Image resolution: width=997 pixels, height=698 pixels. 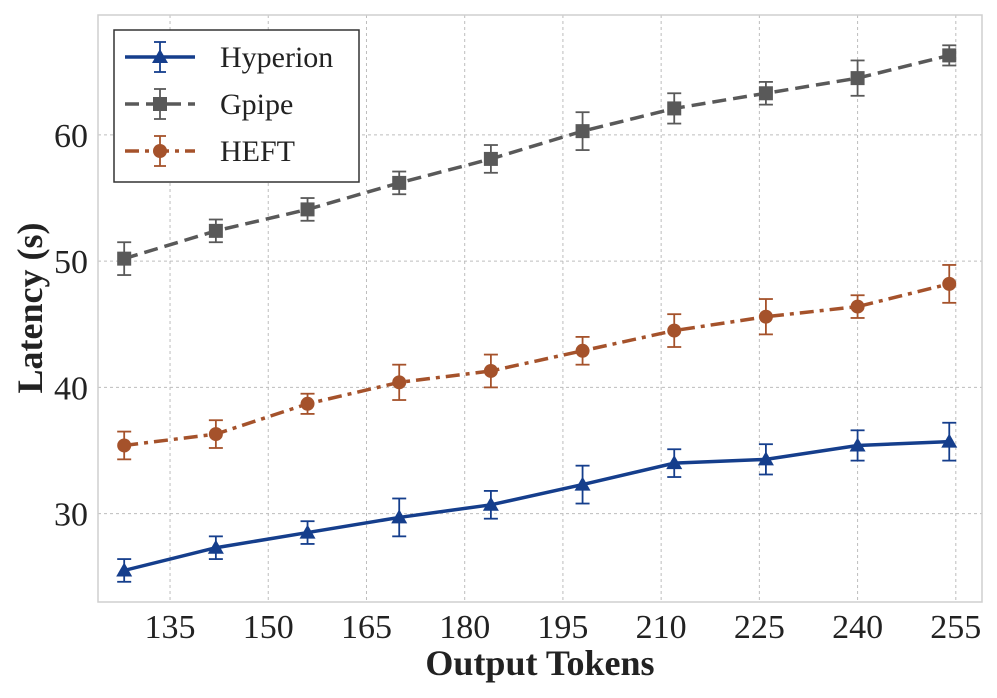 I want to click on legend-label-hyperion: Hyperion, so click(x=276, y=57).